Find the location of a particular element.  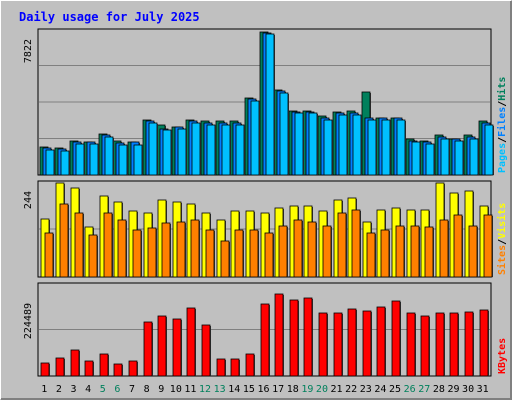

x-tick-label-20: 20 is located at coordinates (322, 389).